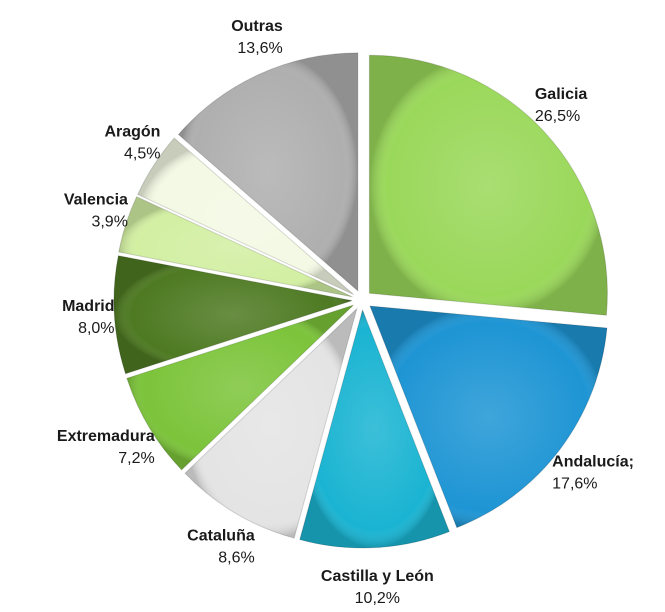  What do you see at coordinates (377, 598) in the screenshot?
I see `slice-value: 10,2%` at bounding box center [377, 598].